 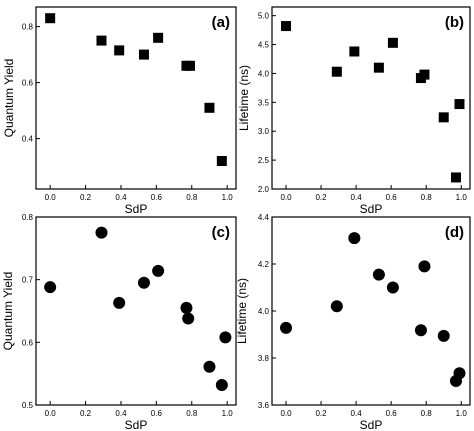 What do you see at coordinates (264, 358) in the screenshot?
I see `panel-d-y-tick-label: 3.8` at bounding box center [264, 358].